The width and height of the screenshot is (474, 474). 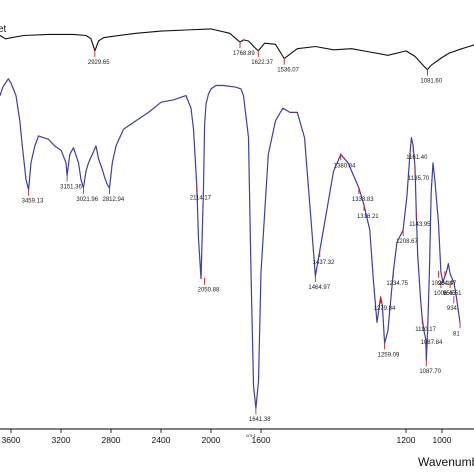 What do you see at coordinates (368, 217) in the screenshot?
I see `peak-label: 1316.21` at bounding box center [368, 217].